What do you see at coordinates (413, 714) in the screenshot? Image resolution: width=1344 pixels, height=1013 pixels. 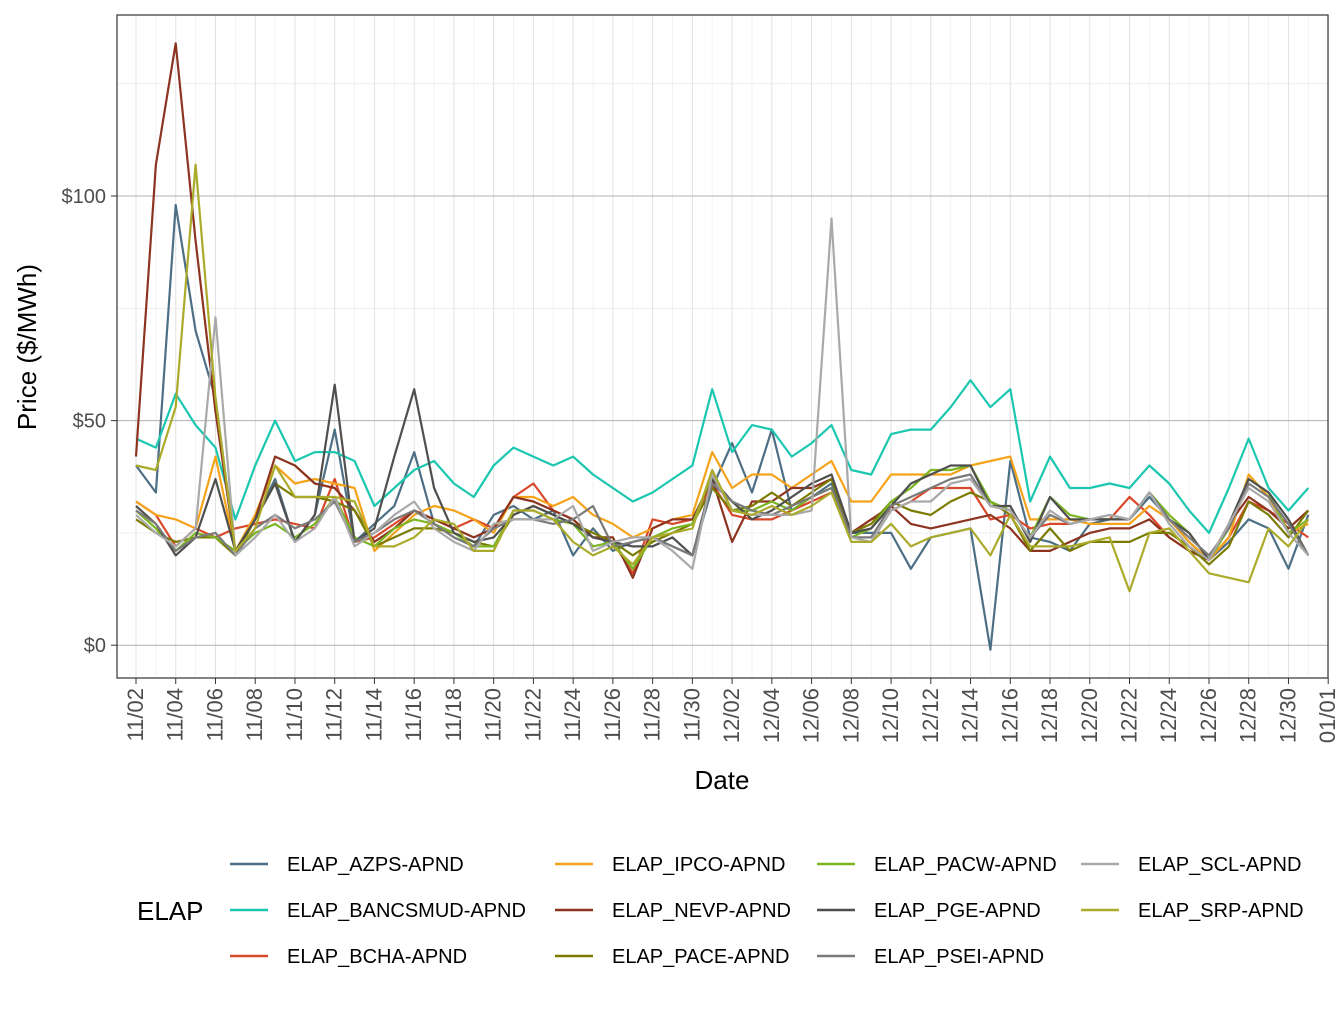 I see `x-tick-label: 11/16` at bounding box center [413, 714].